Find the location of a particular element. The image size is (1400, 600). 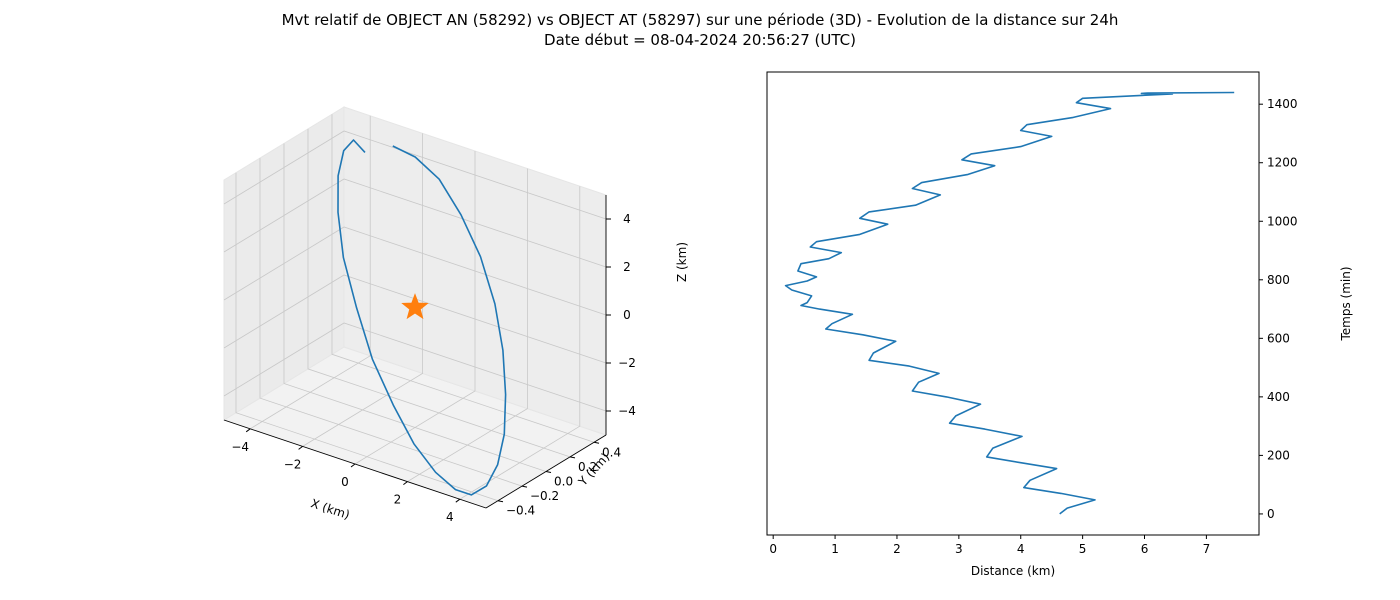

x-tick-label: 5 is located at coordinates (1083, 549).